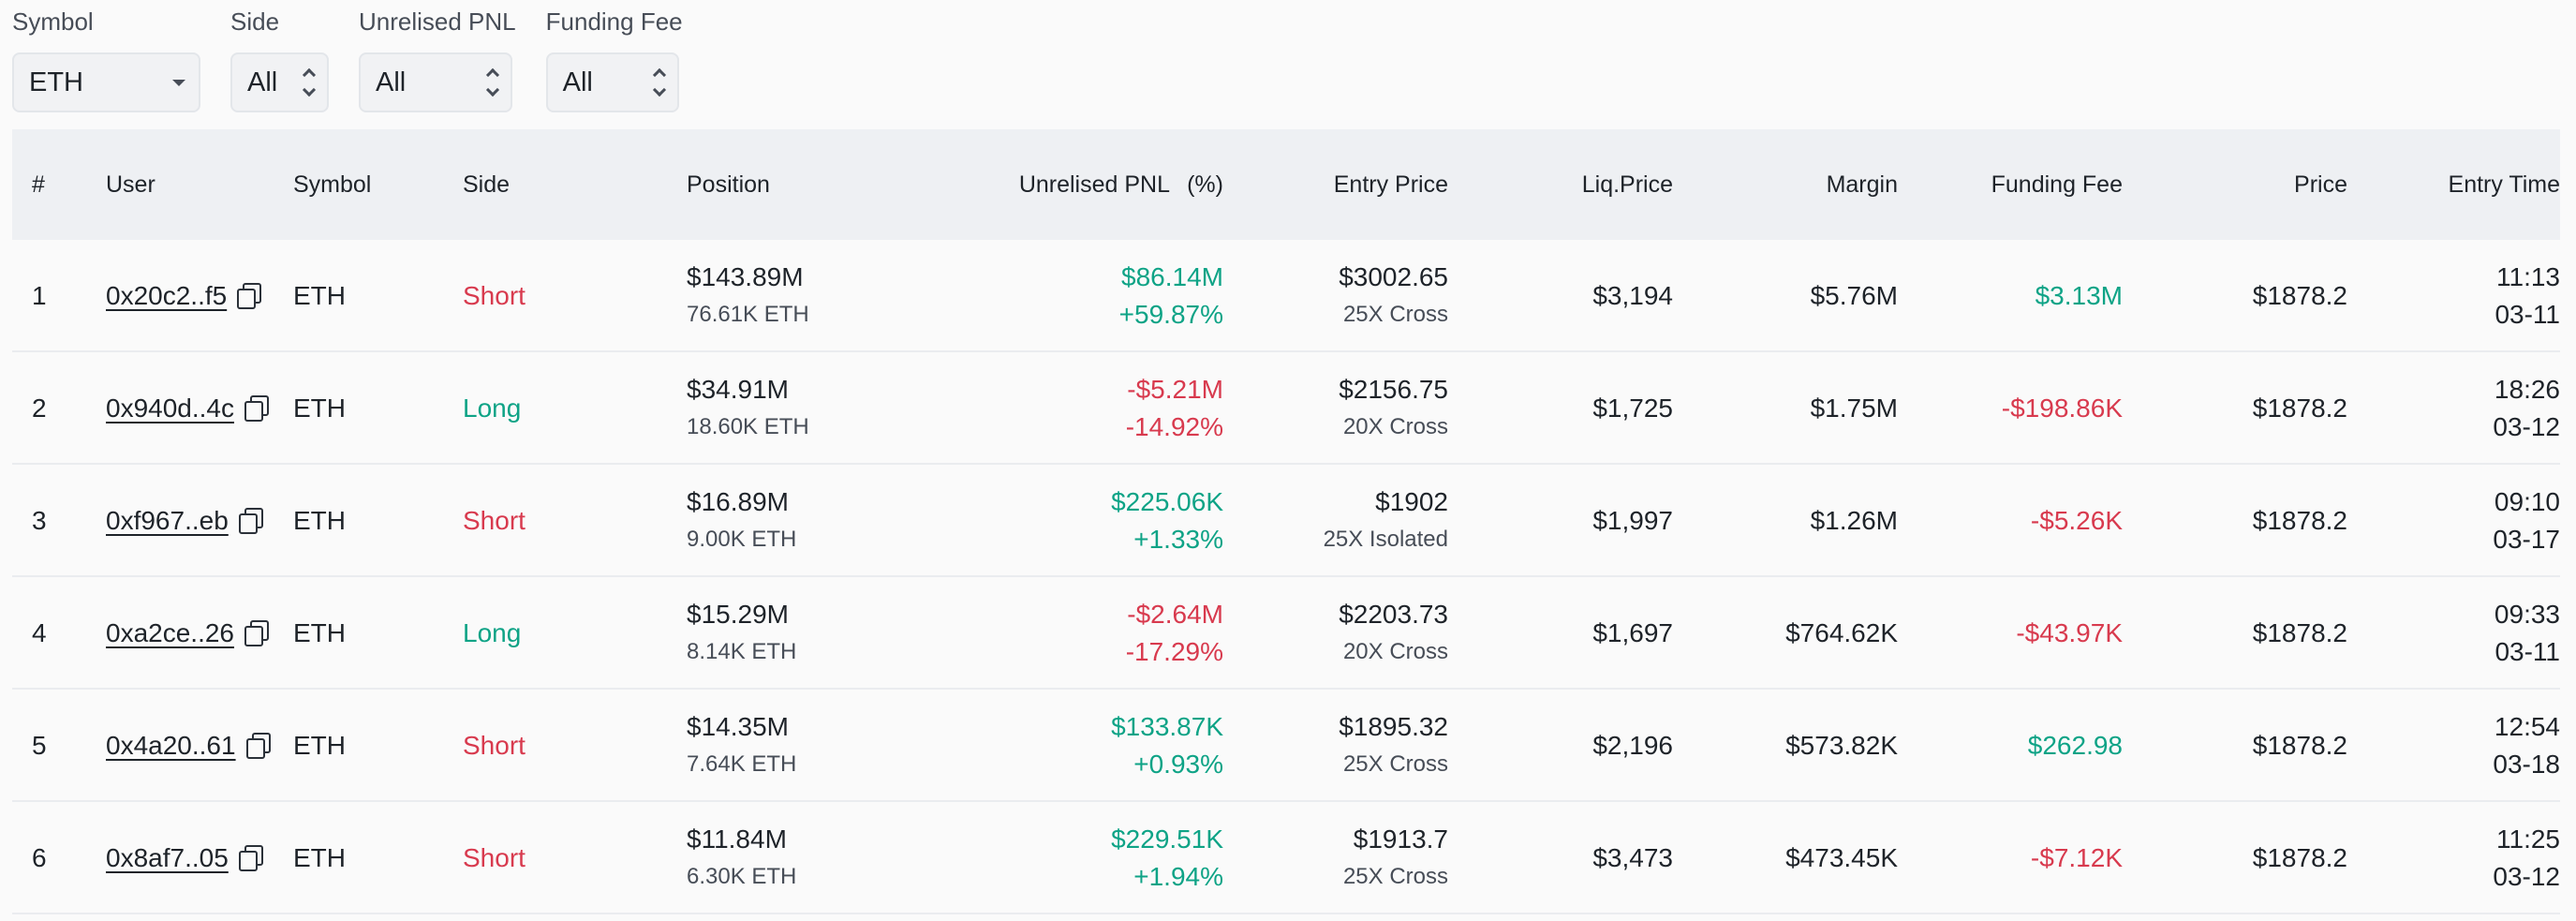  What do you see at coordinates (168, 520) in the screenshot?
I see `user-address-link: 0xf967..eb` at bounding box center [168, 520].